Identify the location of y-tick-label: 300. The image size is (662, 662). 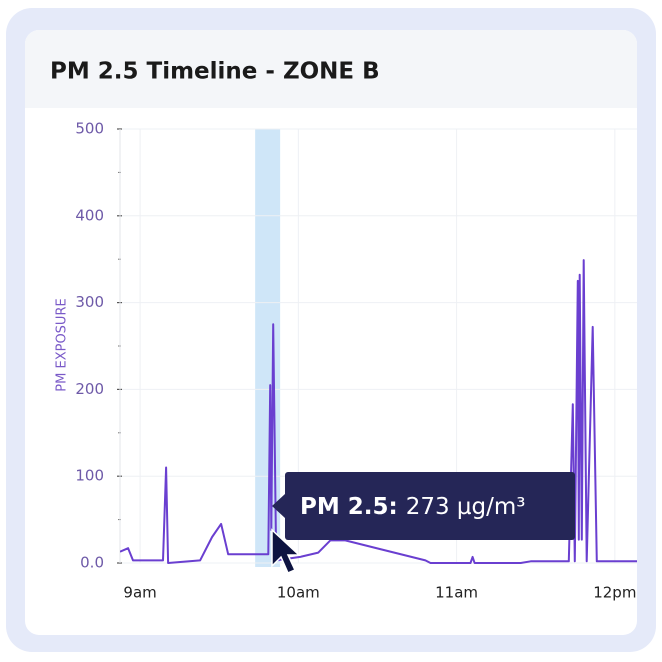
(89, 302).